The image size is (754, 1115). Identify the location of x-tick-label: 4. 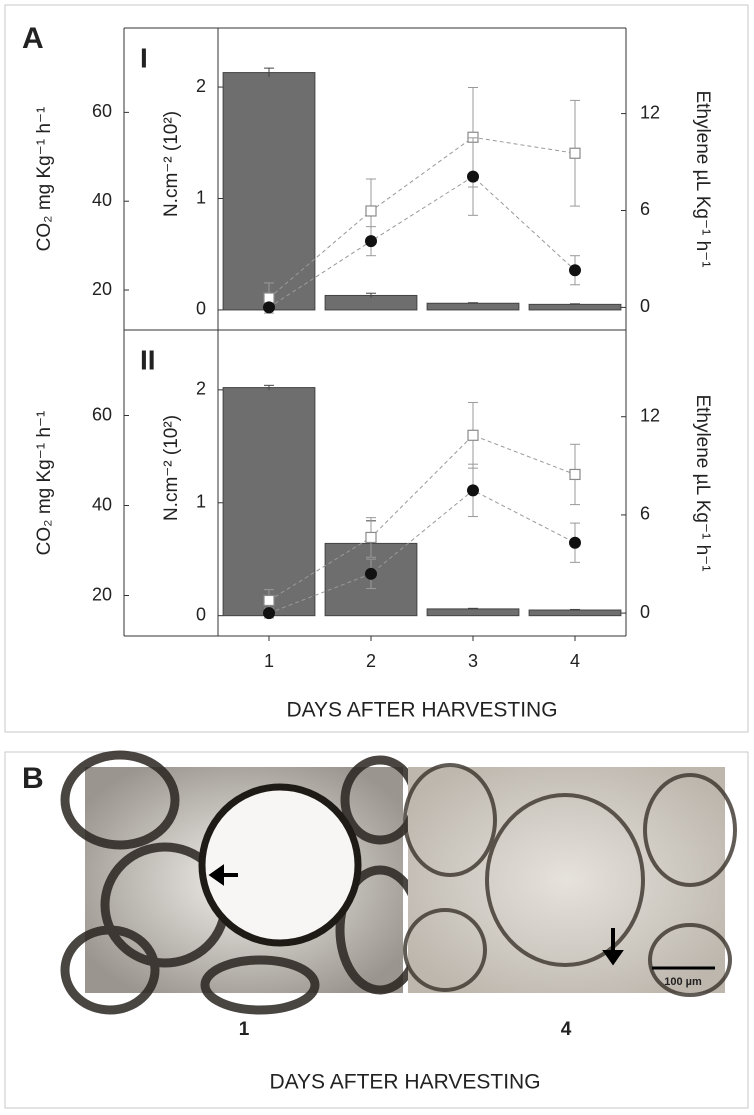
(575, 661).